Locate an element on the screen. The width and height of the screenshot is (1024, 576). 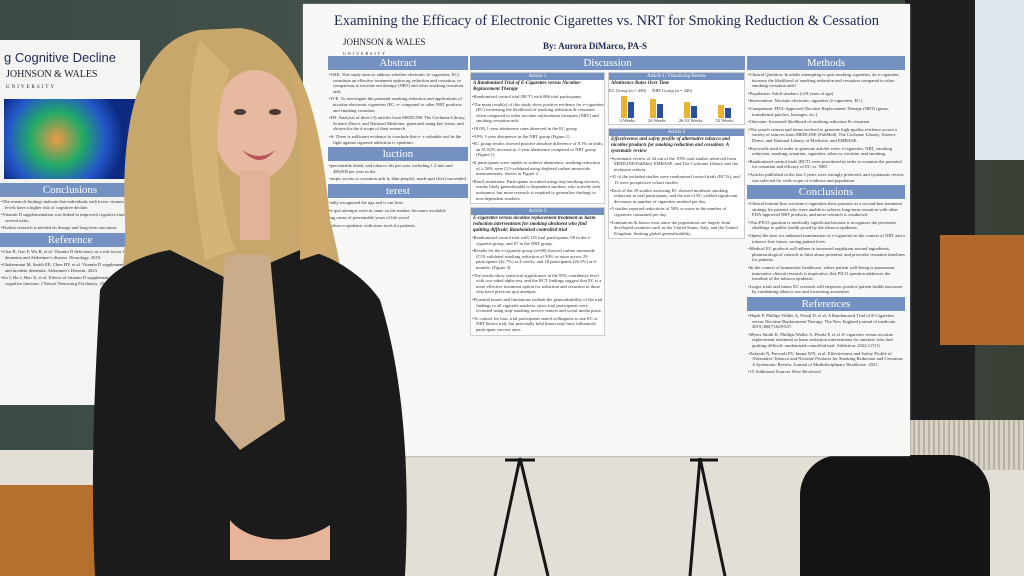
section-heading: Abstract is located at coordinates (398, 63).